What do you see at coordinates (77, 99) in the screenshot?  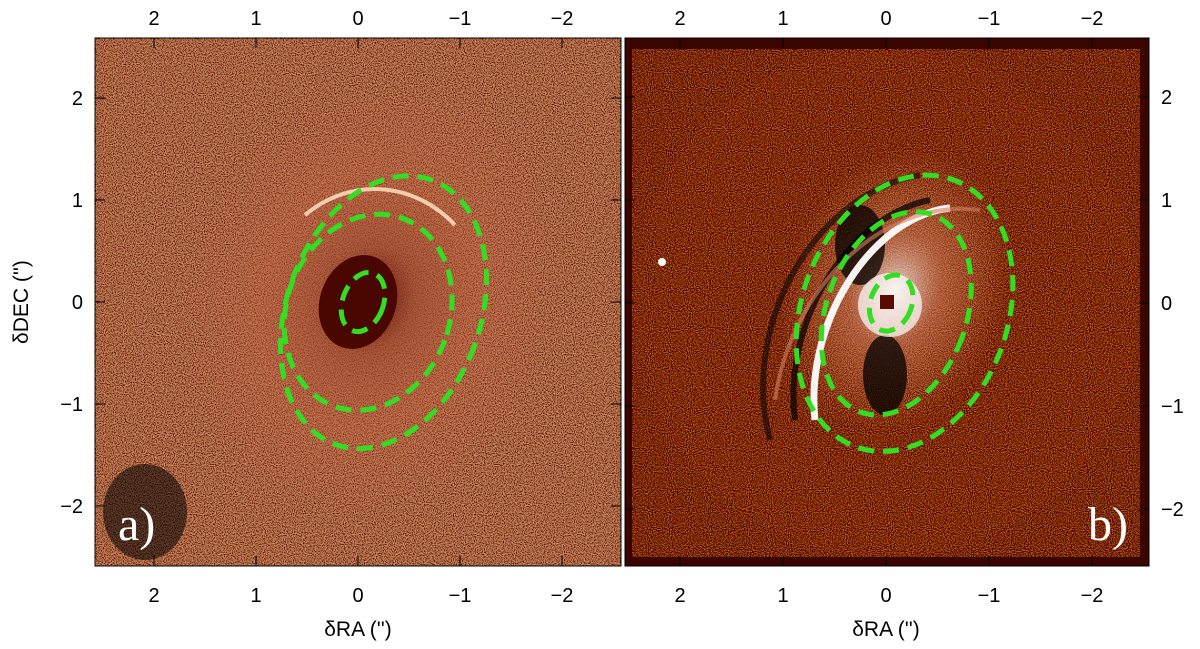 I see `y-tick-label-left: 2` at bounding box center [77, 99].